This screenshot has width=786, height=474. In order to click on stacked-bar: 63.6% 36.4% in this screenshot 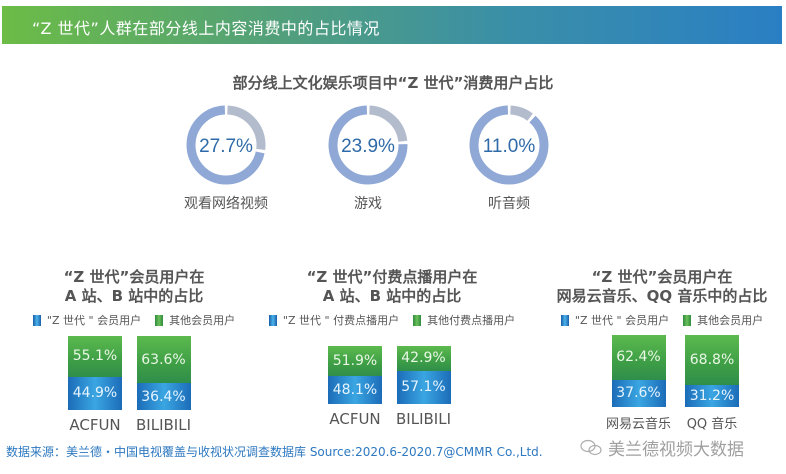, I will do `click(163, 373)`.